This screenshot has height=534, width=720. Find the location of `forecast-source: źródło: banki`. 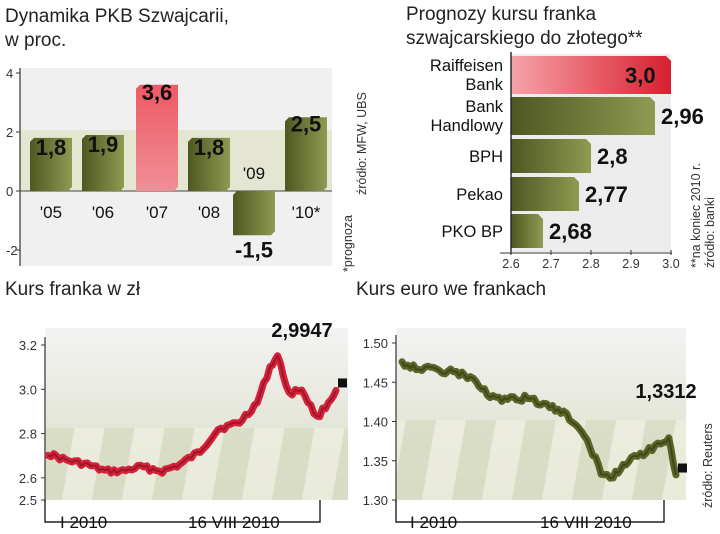

forecast-source: źródło: banki is located at coordinates (710, 232).